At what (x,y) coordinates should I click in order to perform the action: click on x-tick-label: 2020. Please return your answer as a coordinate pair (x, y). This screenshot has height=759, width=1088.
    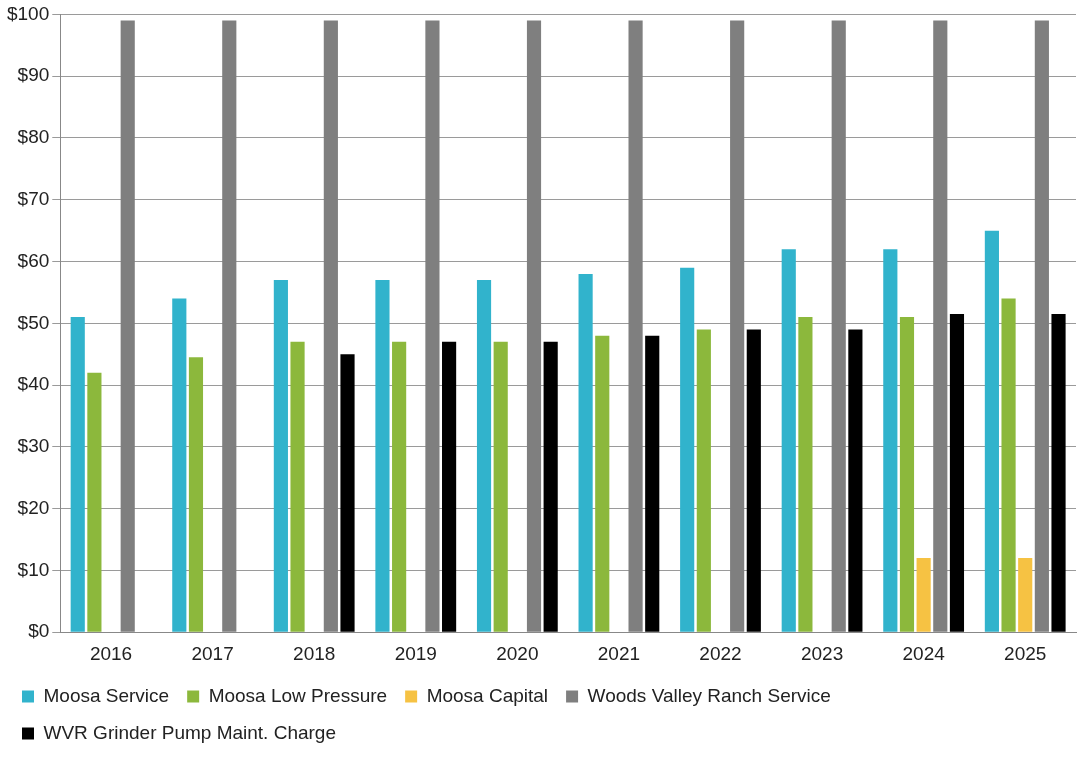
    Looking at the image, I should click on (517, 653).